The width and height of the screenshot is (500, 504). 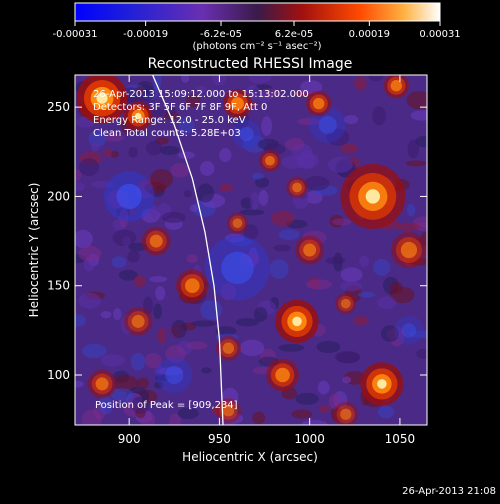 What do you see at coordinates (188, 250) in the screenshot?
I see `solar-limb-line` at bounding box center [188, 250].